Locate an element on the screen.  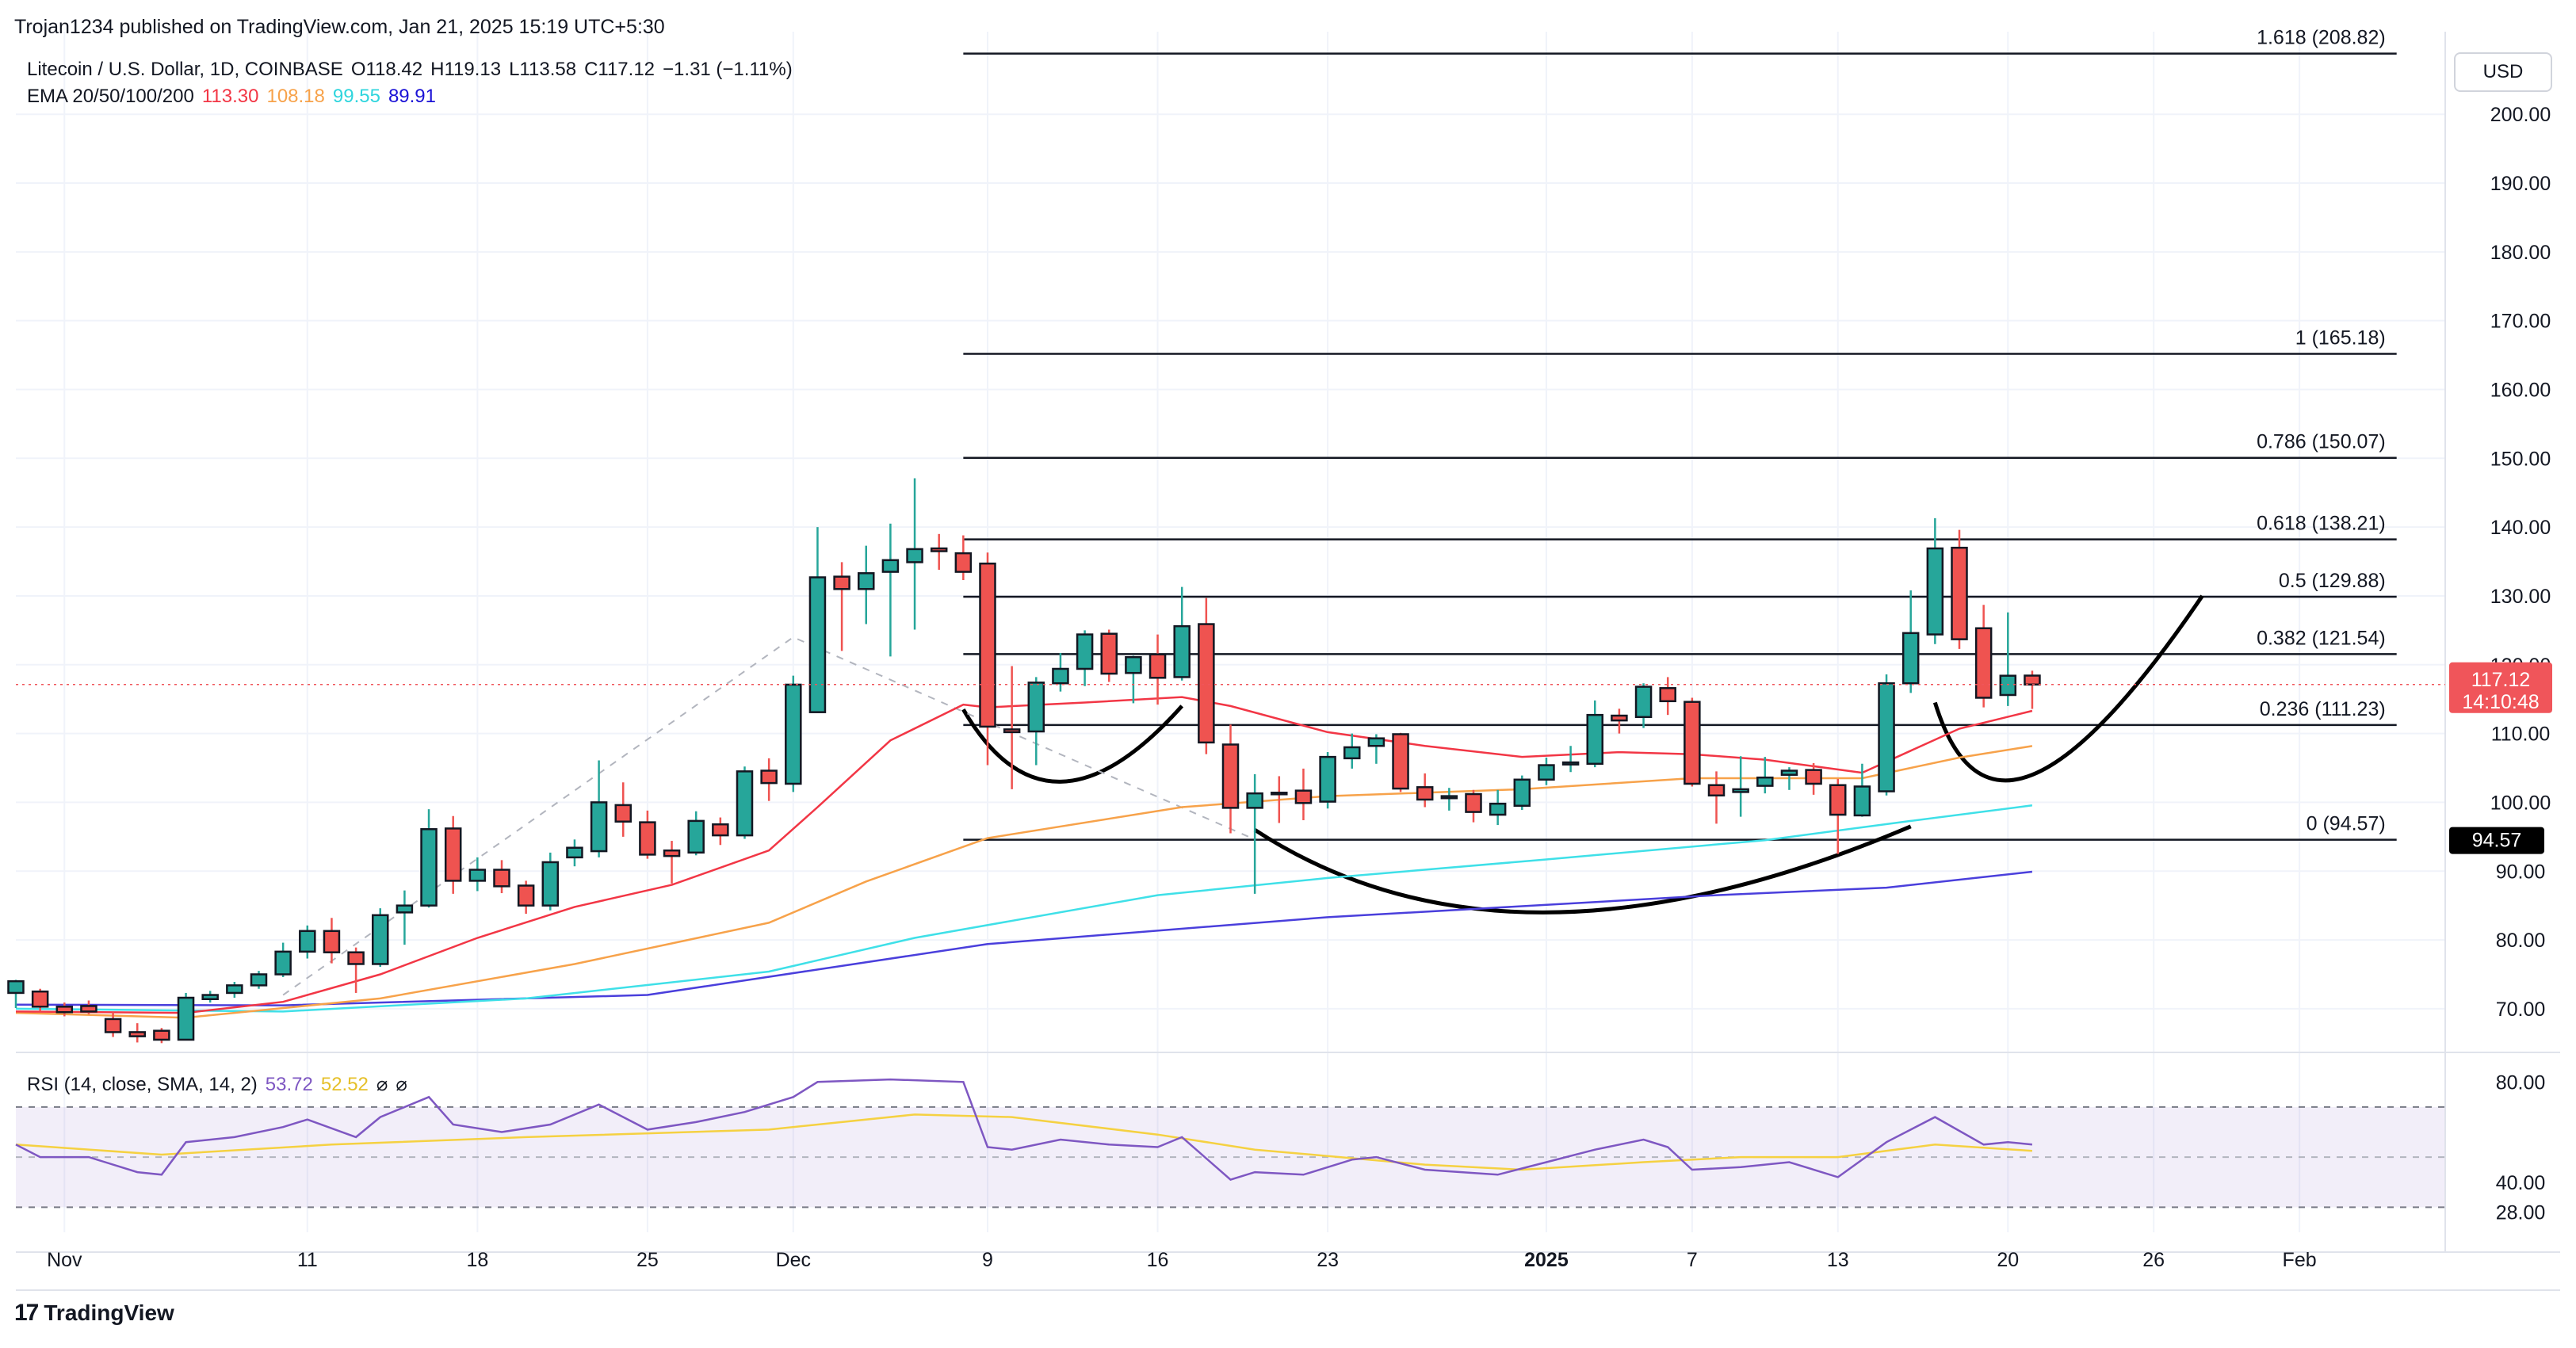
fib-level-label: 1 (165.18) is located at coordinates (2340, 338).